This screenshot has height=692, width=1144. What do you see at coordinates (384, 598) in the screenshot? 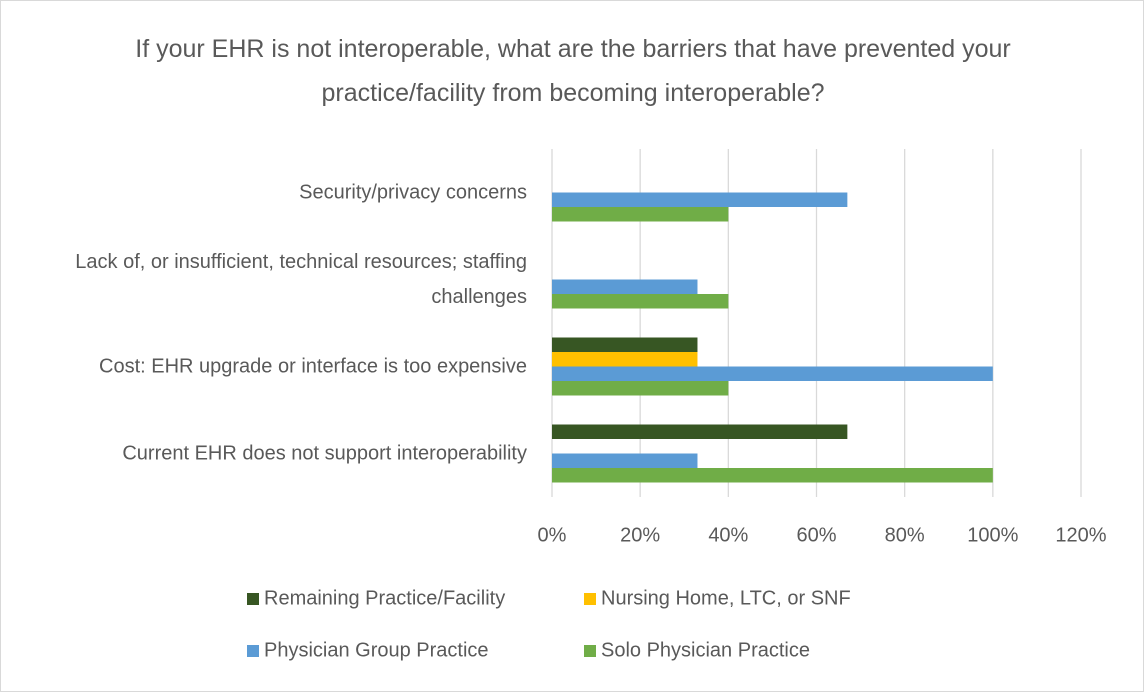
I see `legend-label: Remaining Practice/Facility` at bounding box center [384, 598].